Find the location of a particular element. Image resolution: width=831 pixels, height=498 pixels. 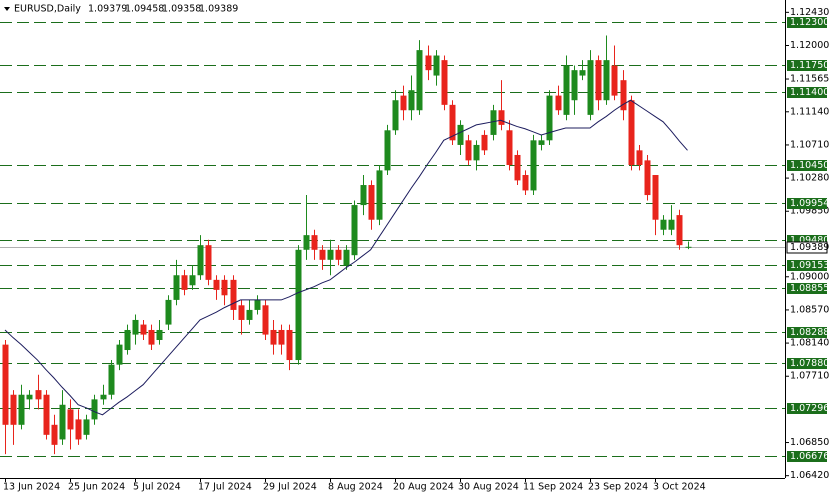

level-label: 1.06676 is located at coordinates (809, 456).